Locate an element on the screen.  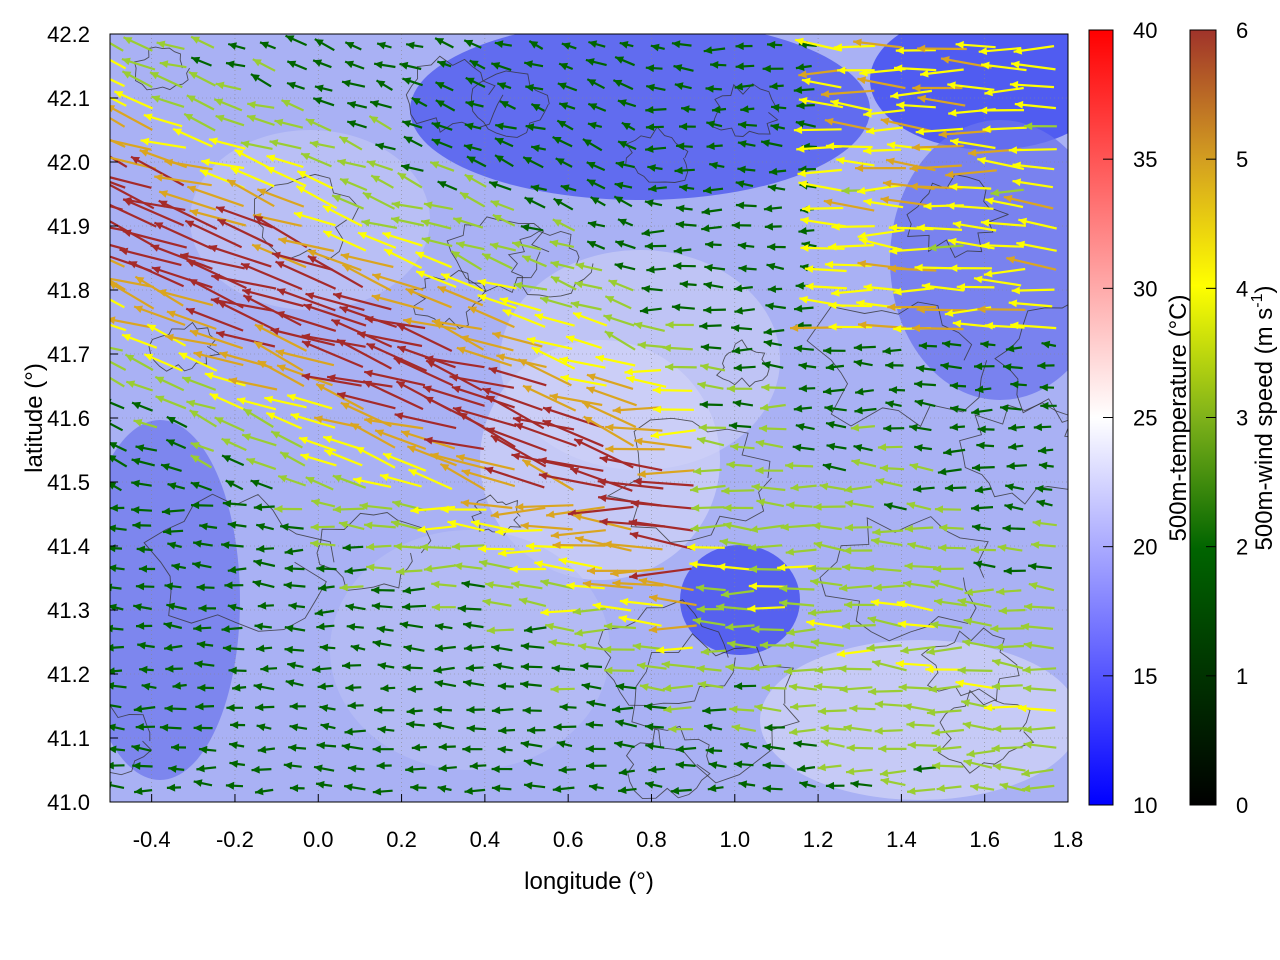
y-axis-label: latitude (°) is located at coordinates (34, 418).